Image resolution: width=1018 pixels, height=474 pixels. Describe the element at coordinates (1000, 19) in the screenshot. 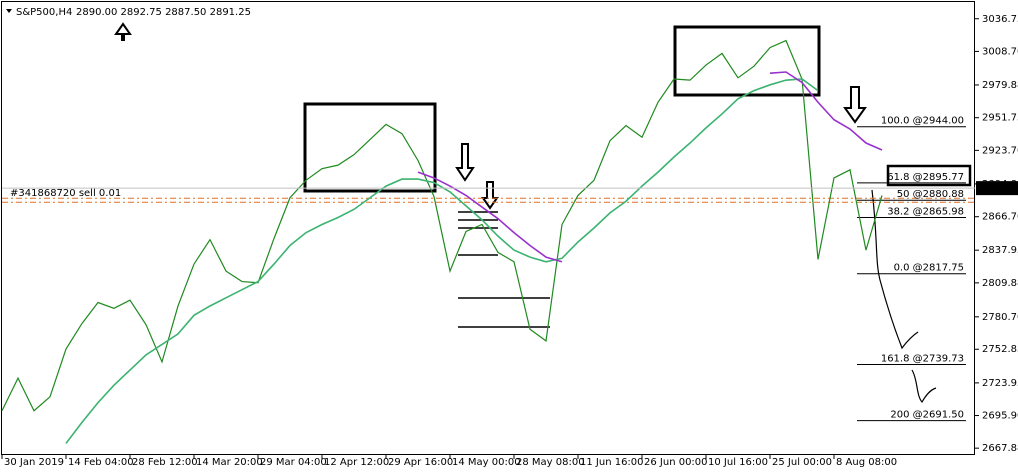

I see `y-tick-label: 3036.75` at that location.